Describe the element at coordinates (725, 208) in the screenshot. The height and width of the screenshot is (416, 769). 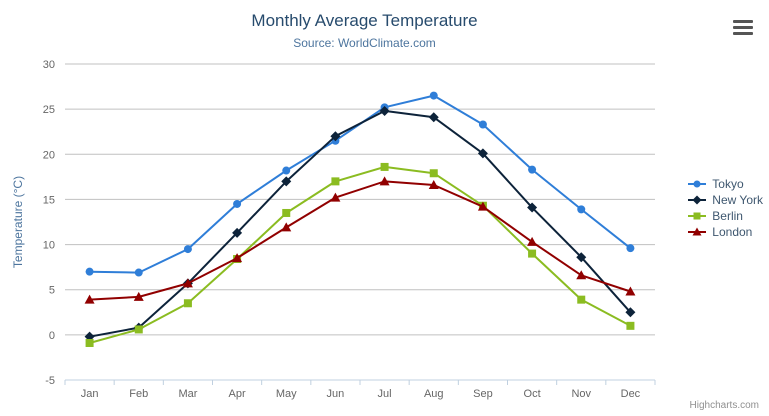
I see `legend: Tokyo New York Berlin London` at that location.